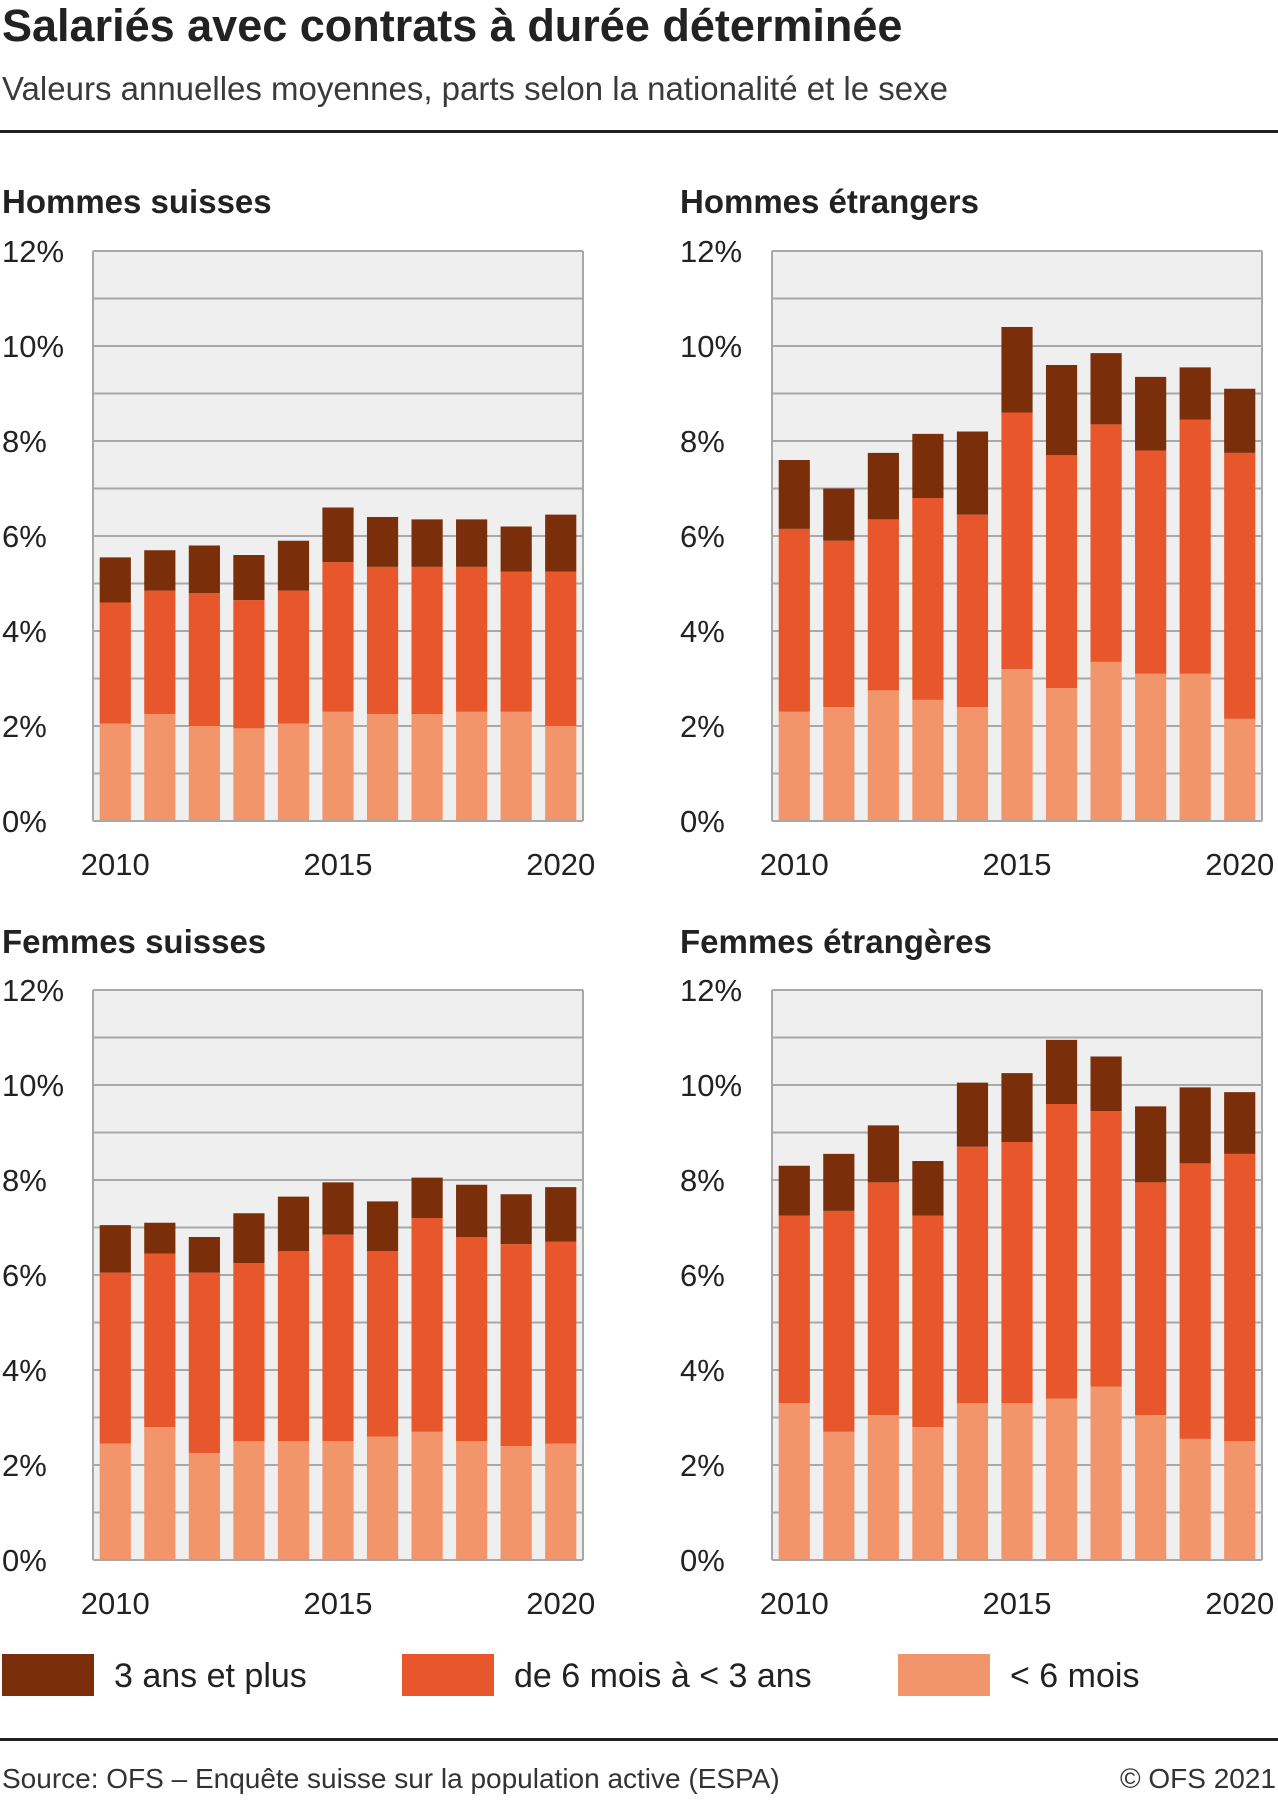 The width and height of the screenshot is (1278, 1801). Describe the element at coordinates (134, 941) in the screenshot. I see `panel-title: Femmes suisses` at that location.